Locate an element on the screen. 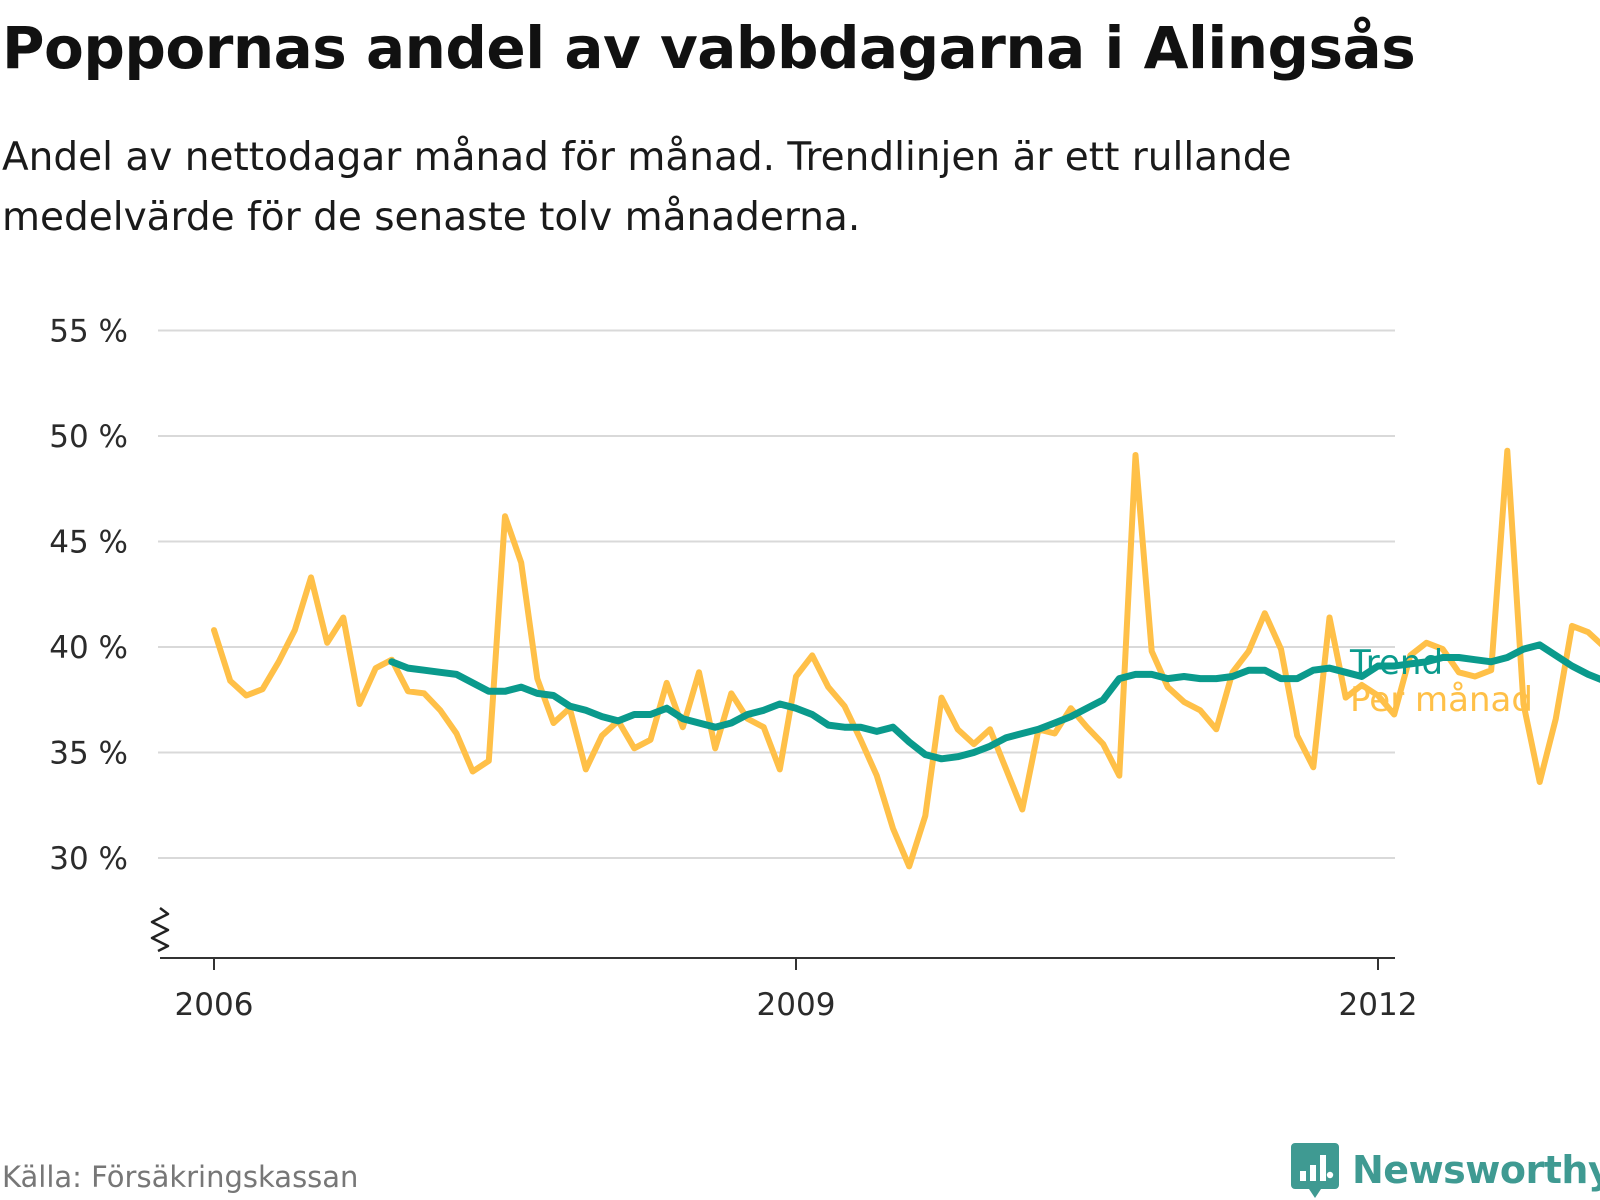  y-tick-label: 45 % is located at coordinates (88, 543).